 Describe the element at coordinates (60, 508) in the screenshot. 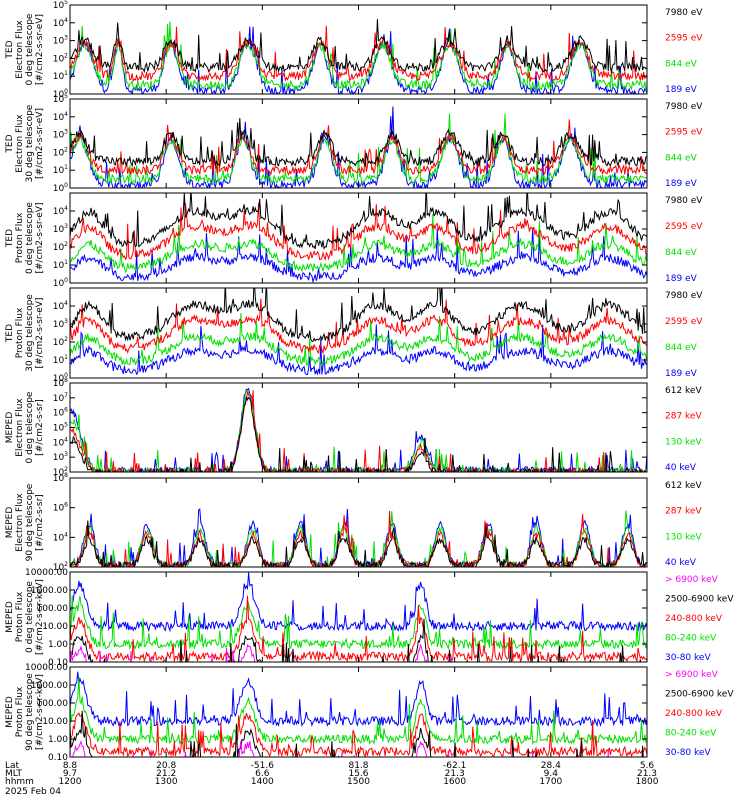

I see `y-tick-label: 10⁶` at that location.